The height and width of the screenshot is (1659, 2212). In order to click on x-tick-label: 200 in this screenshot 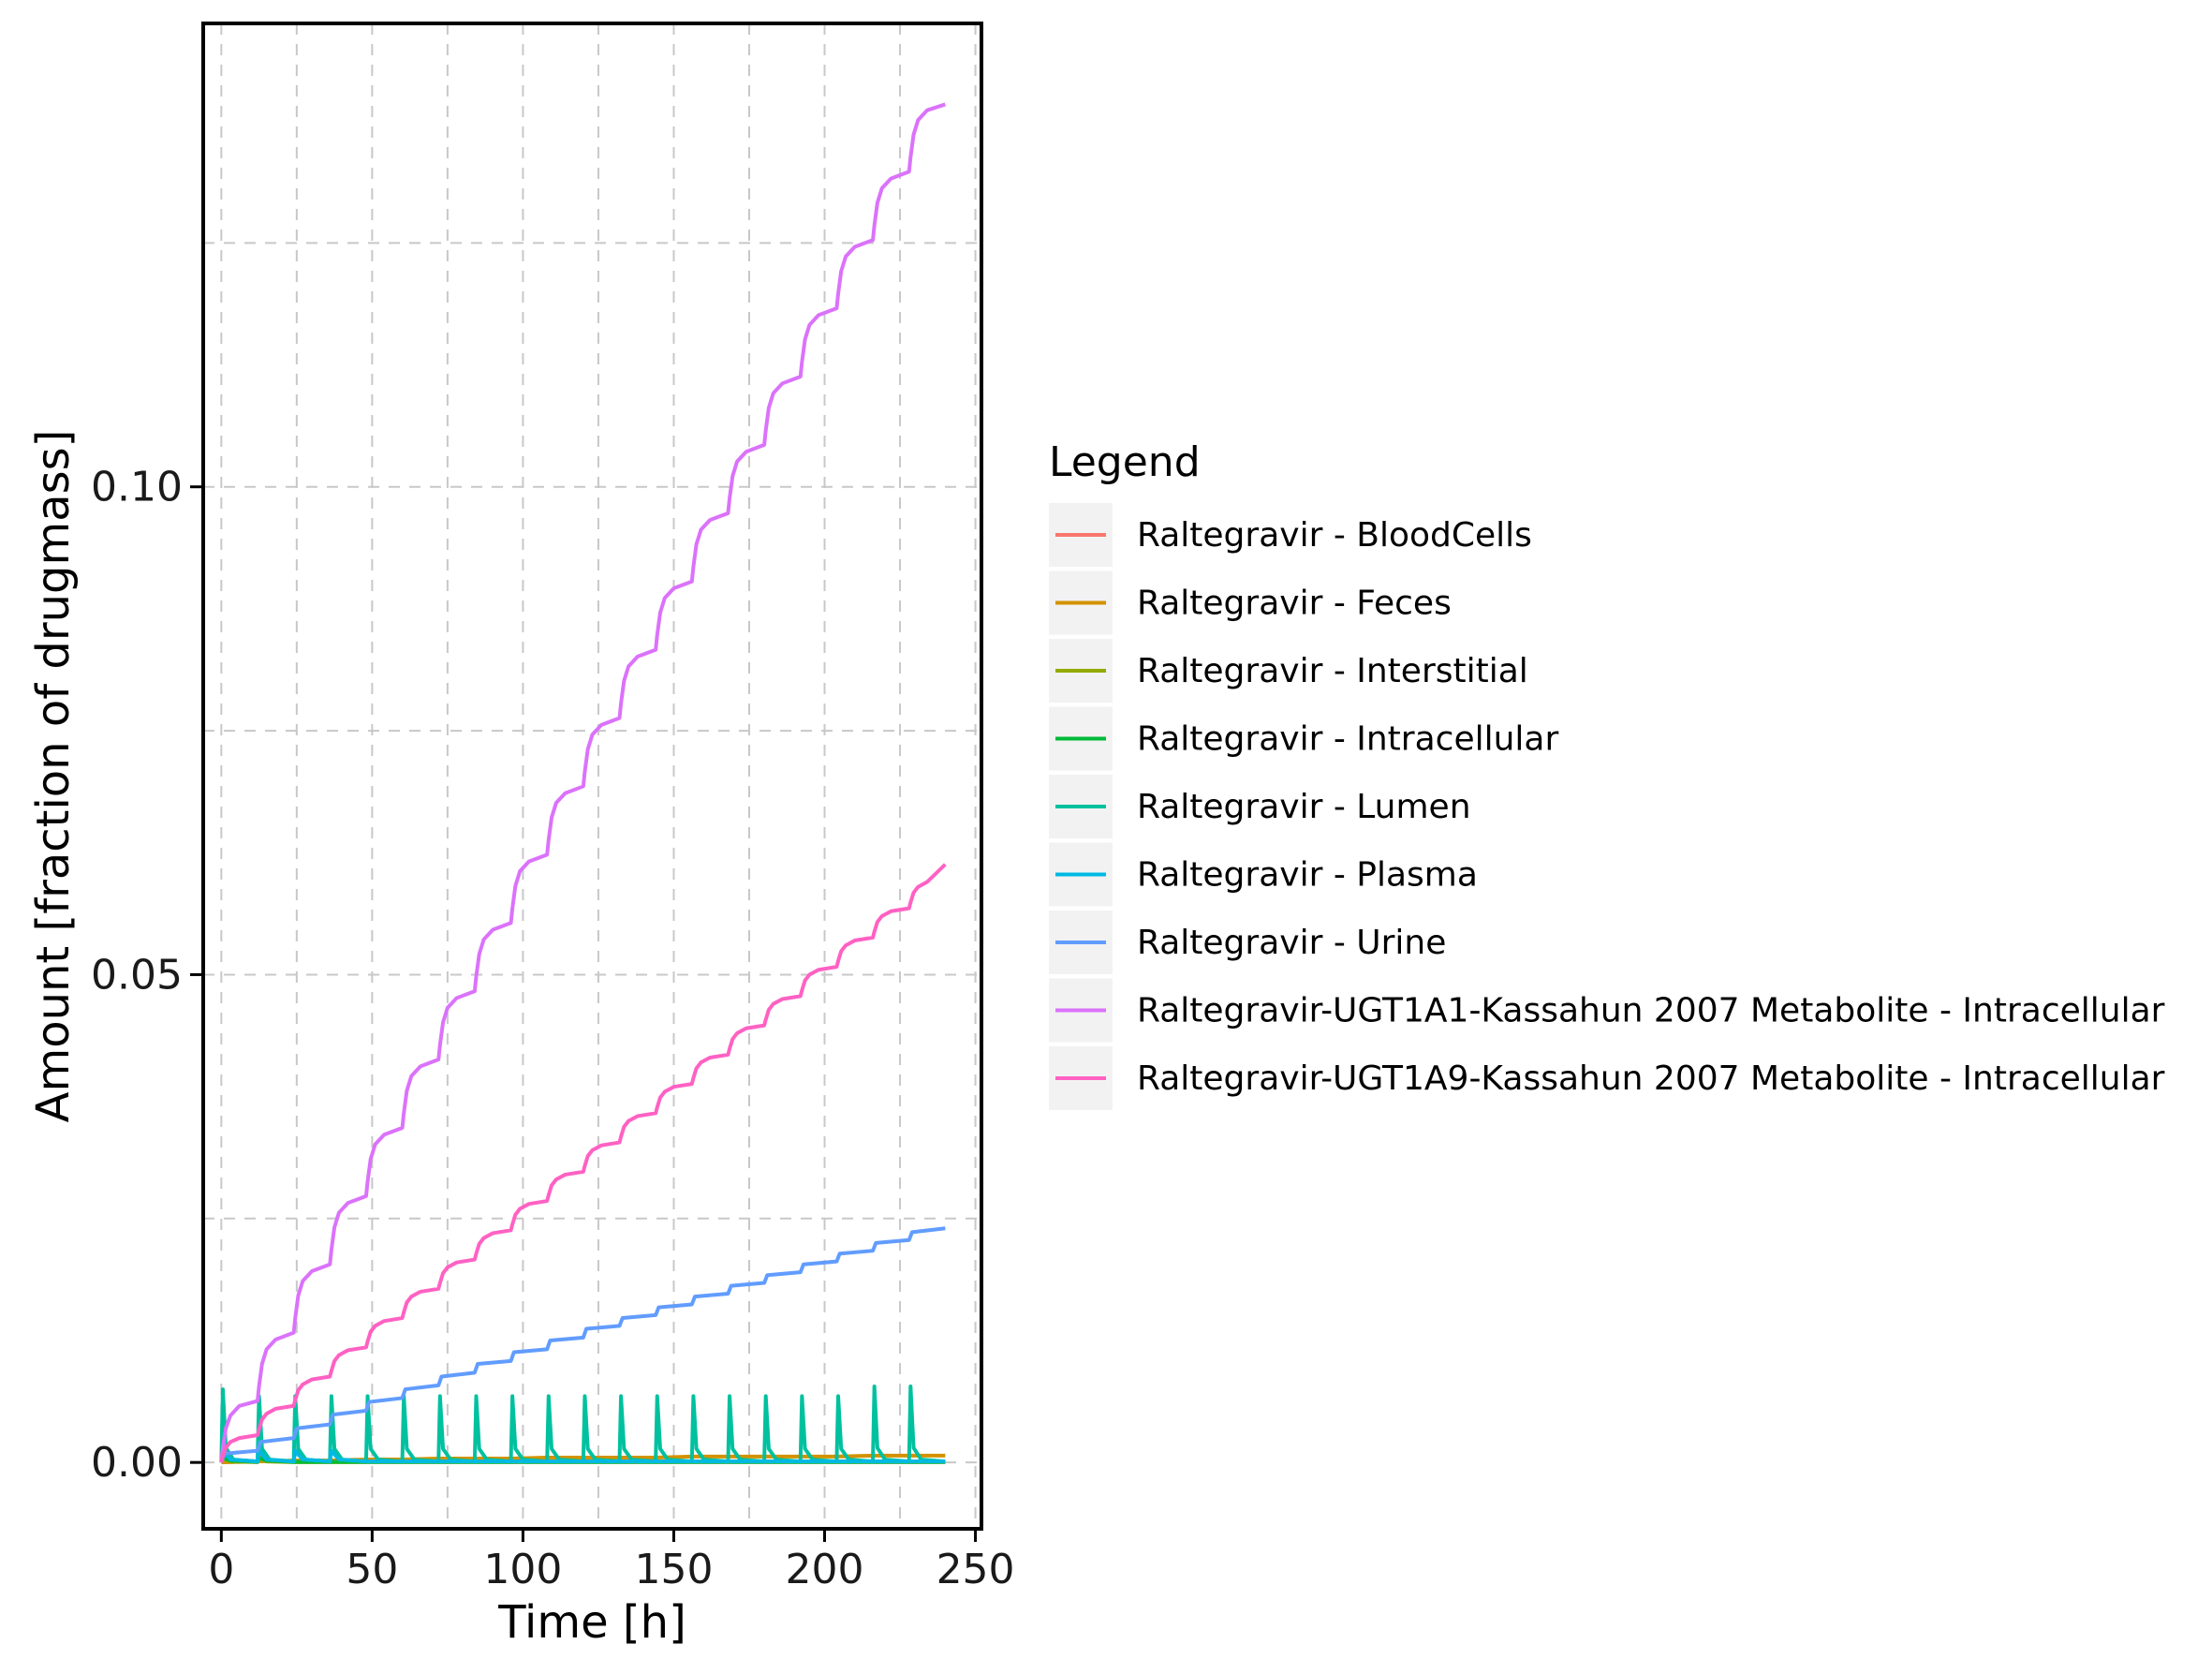, I will do `click(825, 1569)`.